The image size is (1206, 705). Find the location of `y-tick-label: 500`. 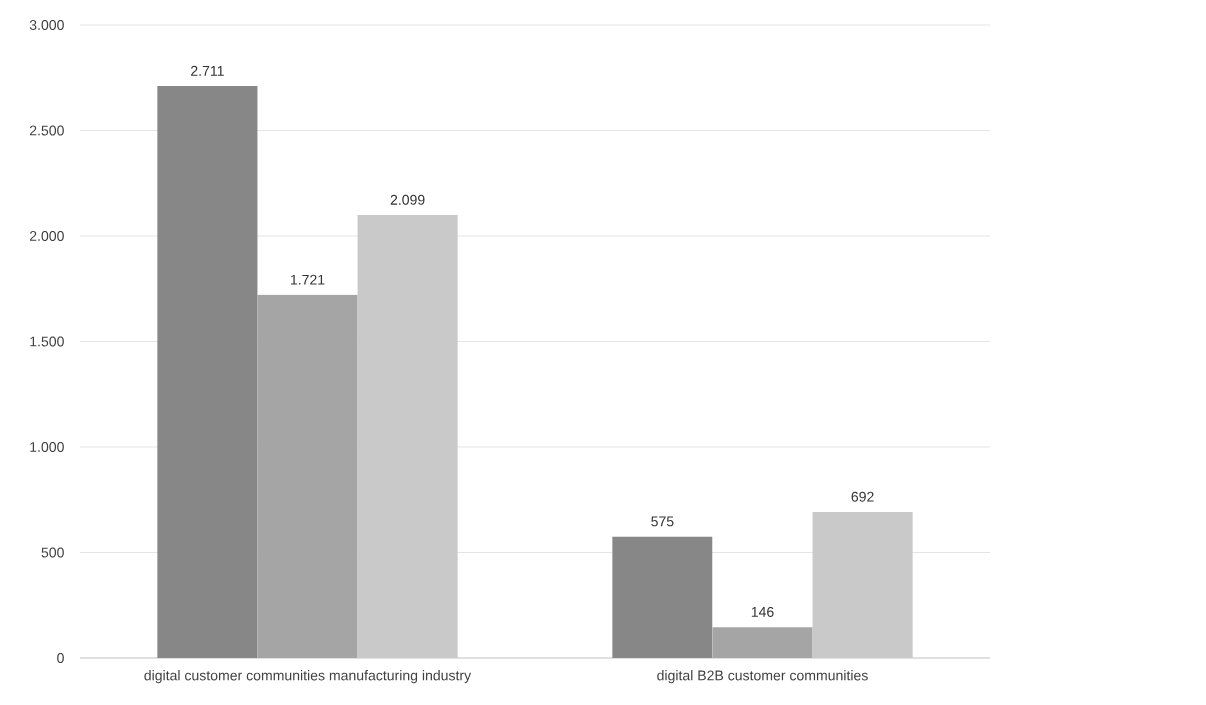

y-tick-label: 500 is located at coordinates (52, 552).